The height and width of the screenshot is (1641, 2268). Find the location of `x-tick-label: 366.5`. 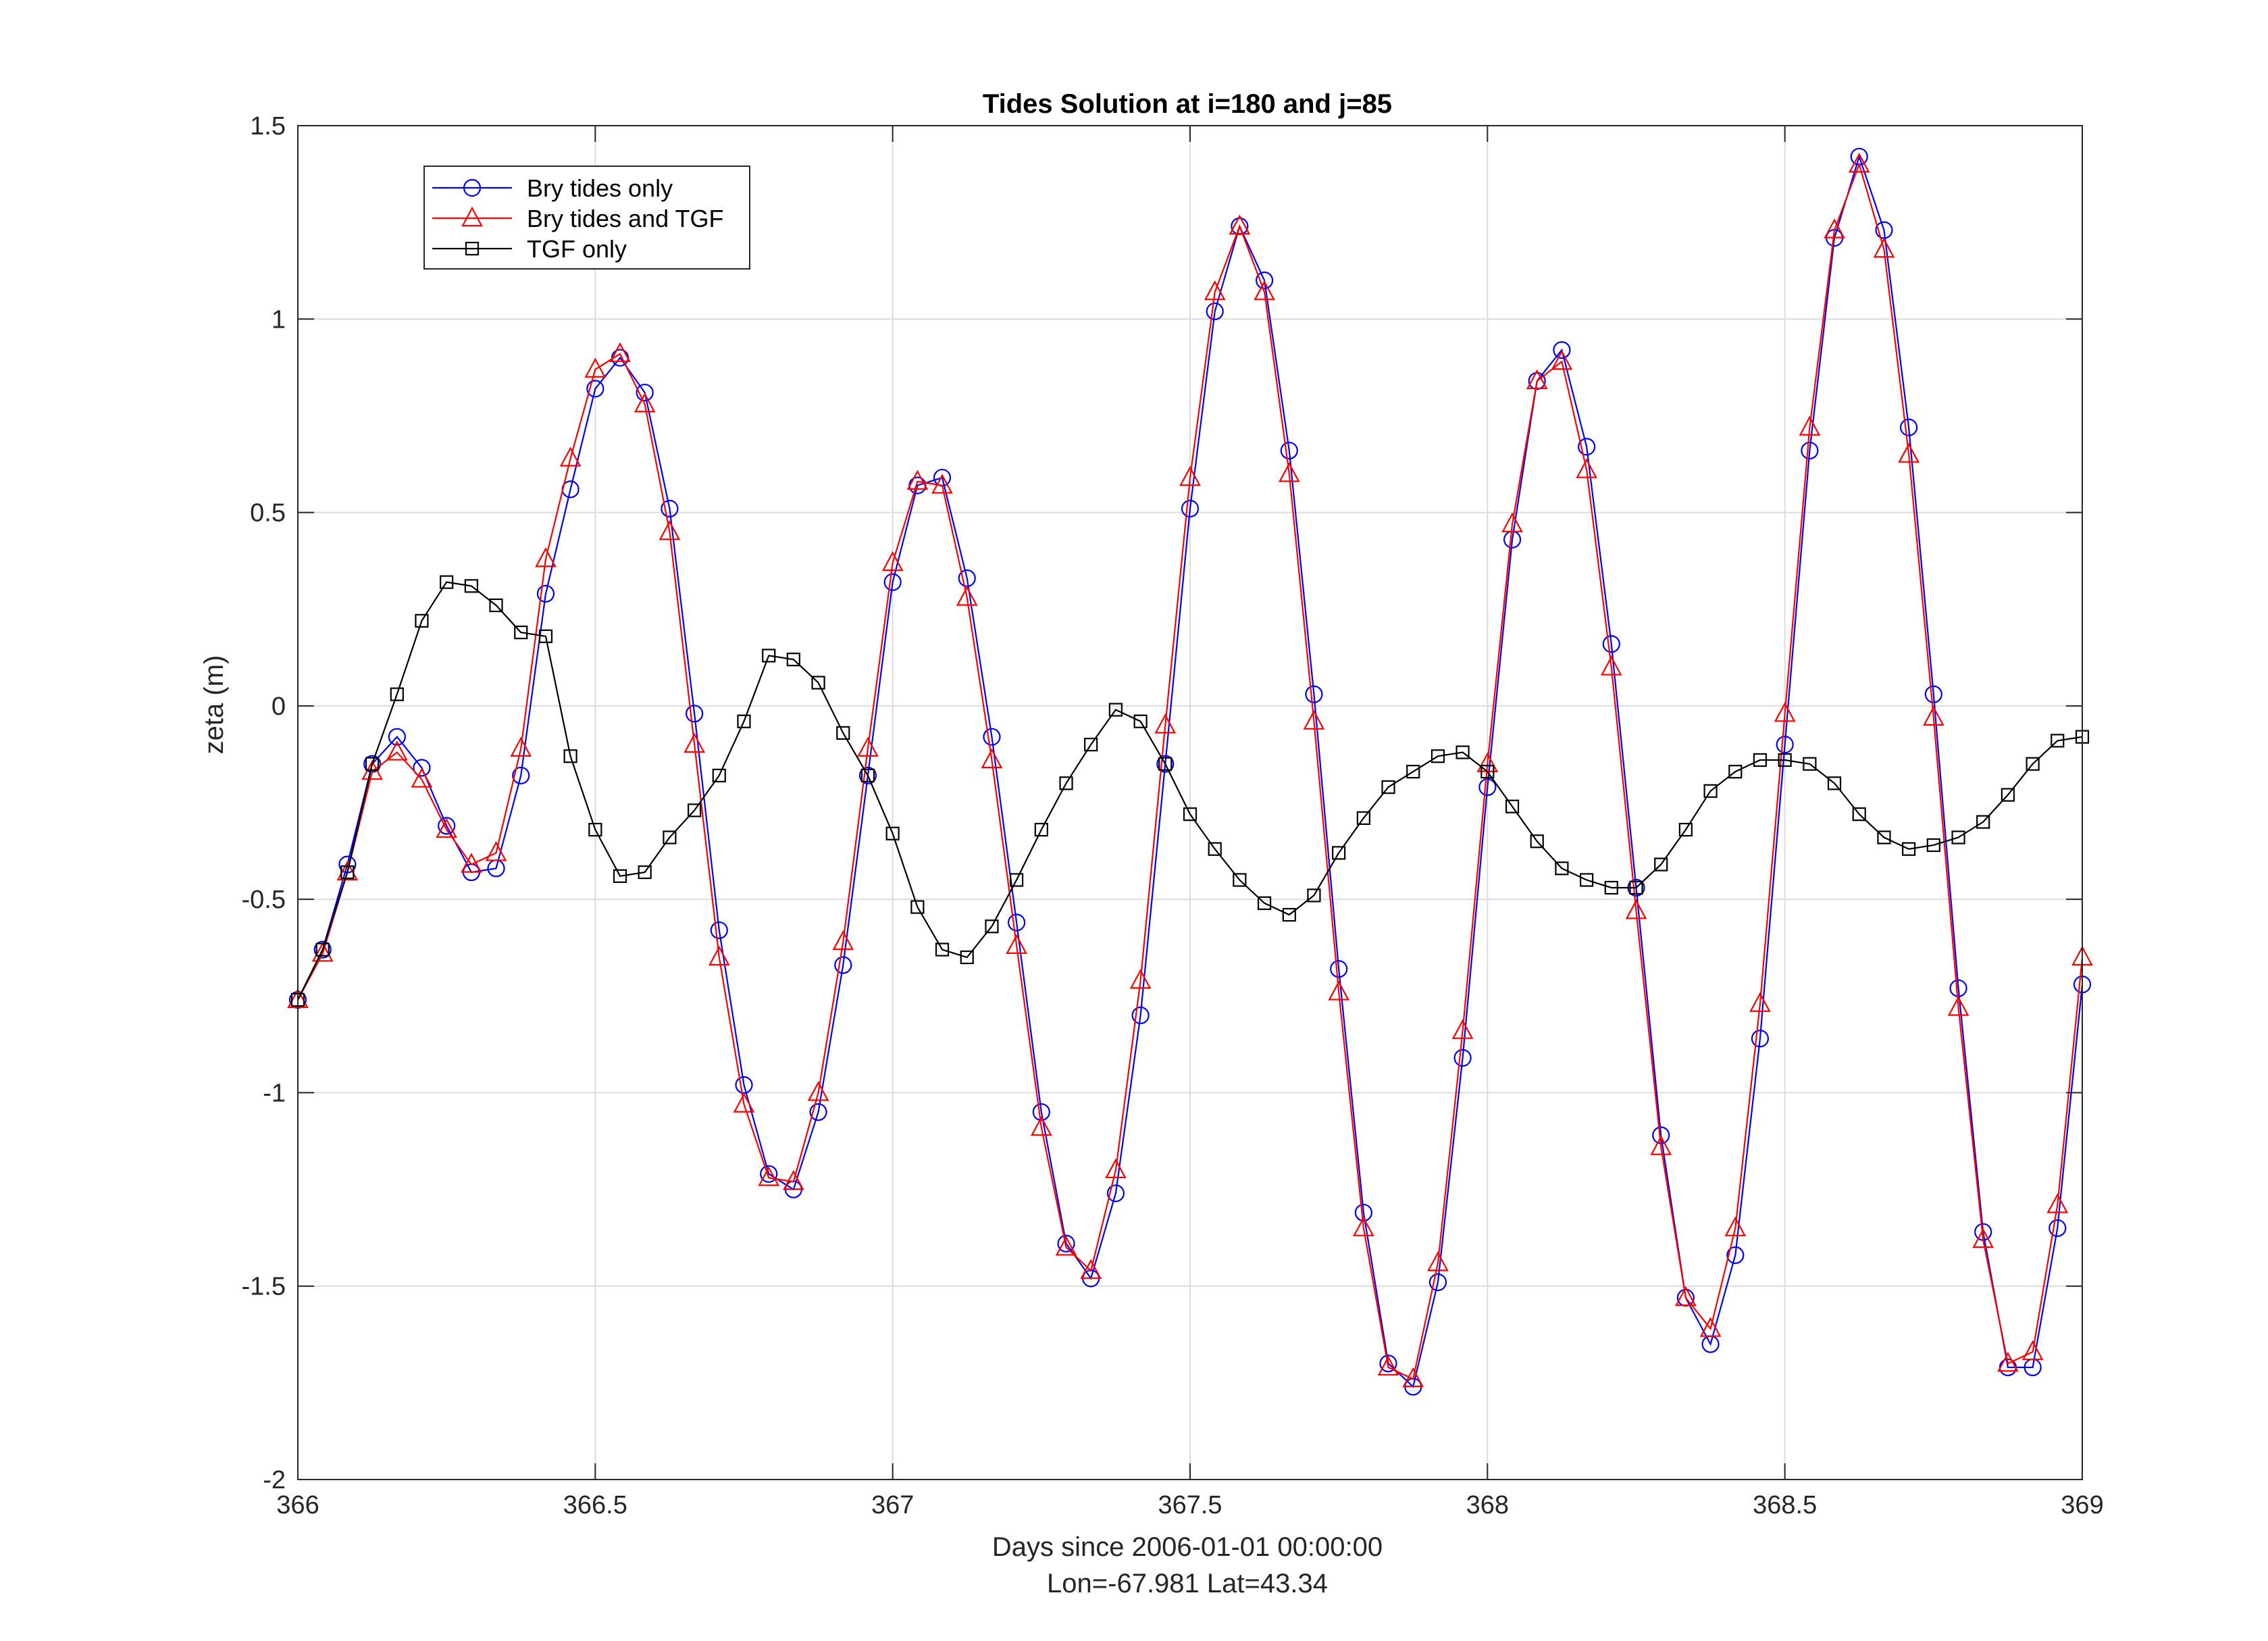

x-tick-label: 366.5 is located at coordinates (595, 1505).